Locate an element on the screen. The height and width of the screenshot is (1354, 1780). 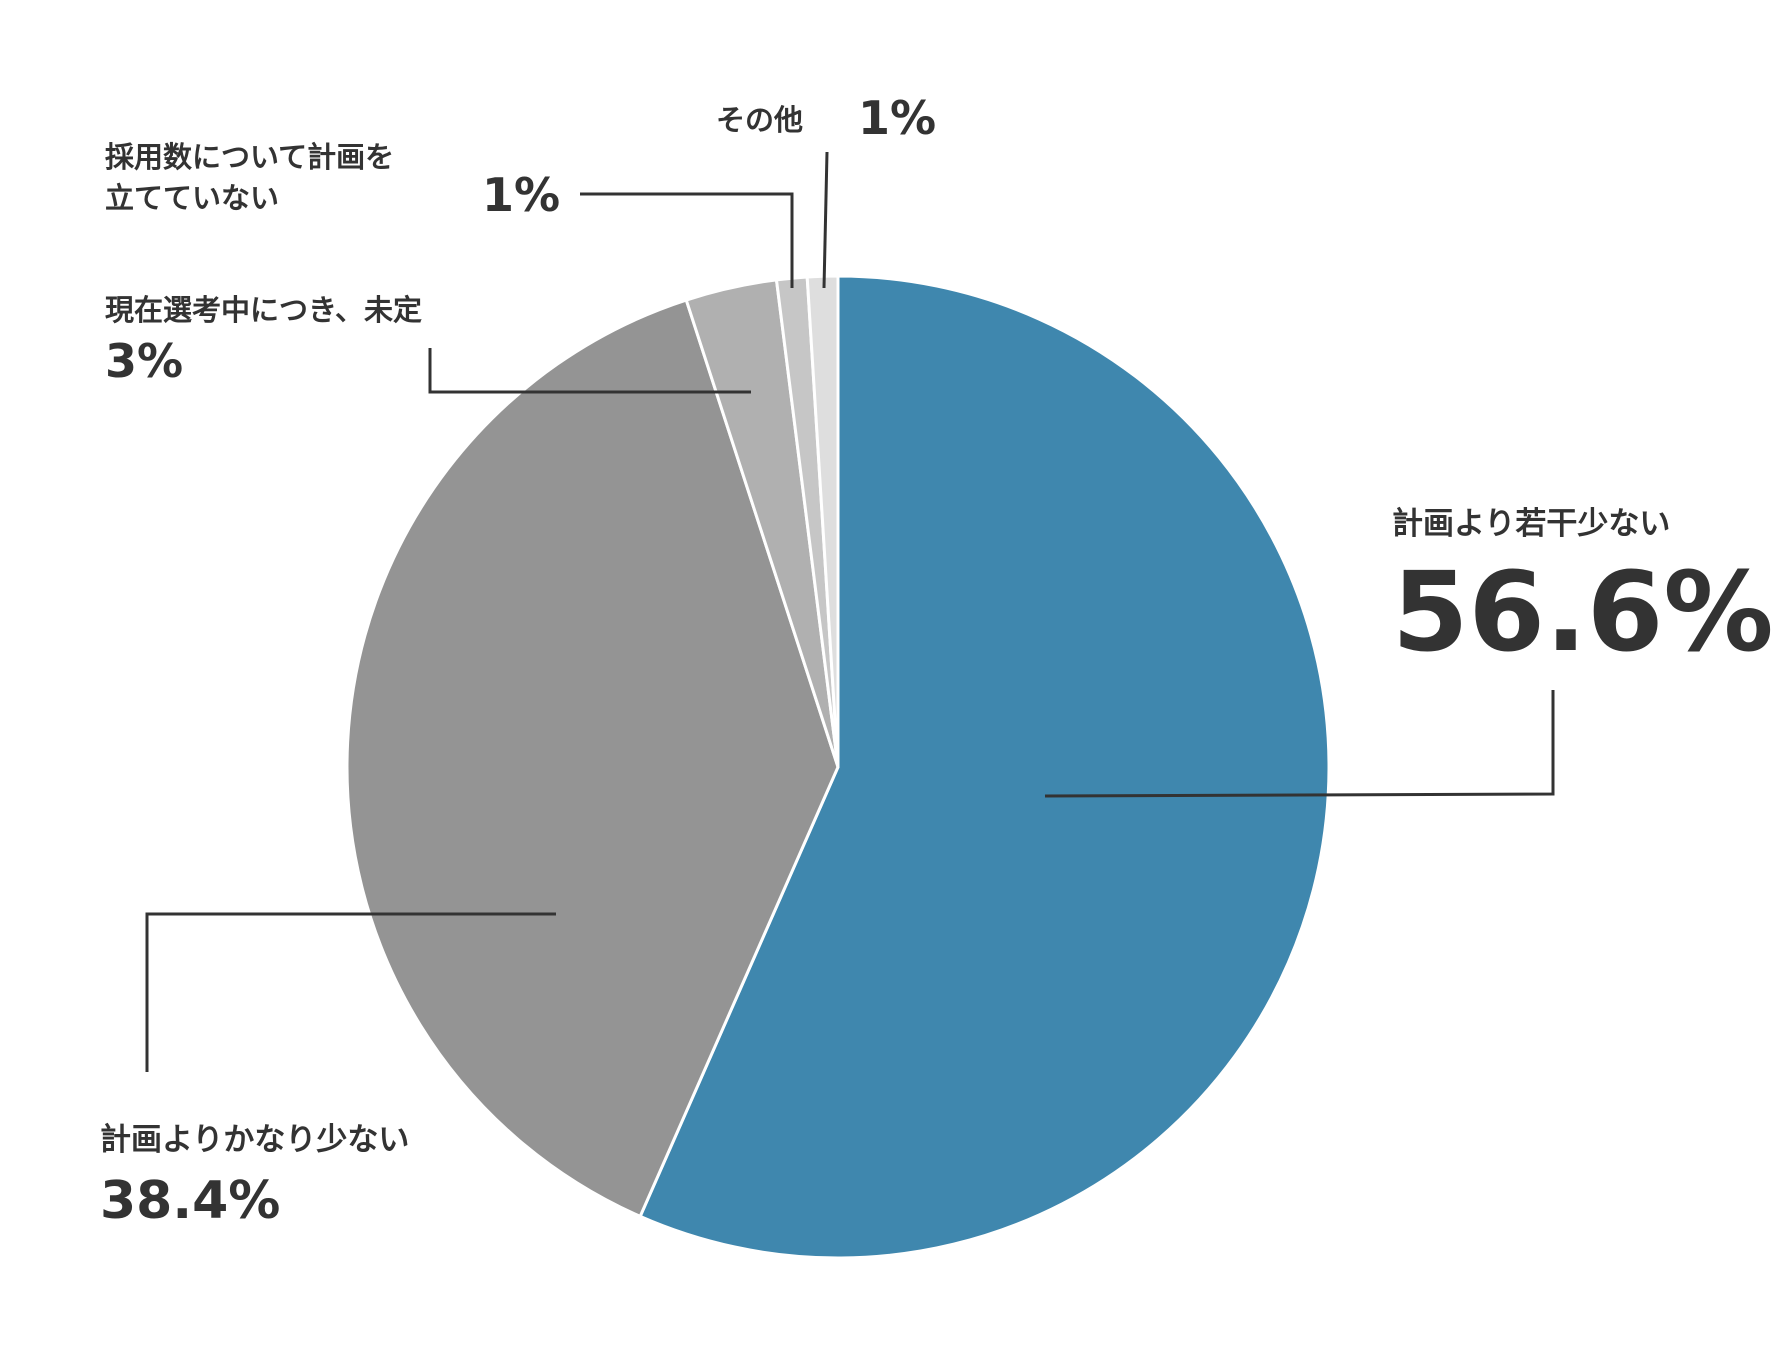
label-other-value: 1% is located at coordinates (897, 118).